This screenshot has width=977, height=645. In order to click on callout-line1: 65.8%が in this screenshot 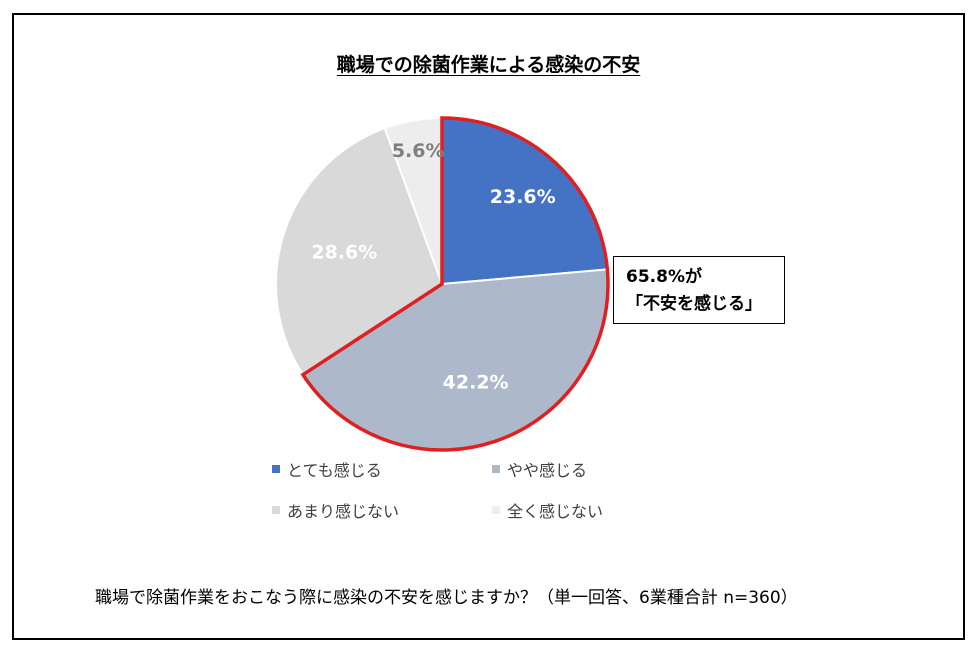, I will do `click(664, 277)`.